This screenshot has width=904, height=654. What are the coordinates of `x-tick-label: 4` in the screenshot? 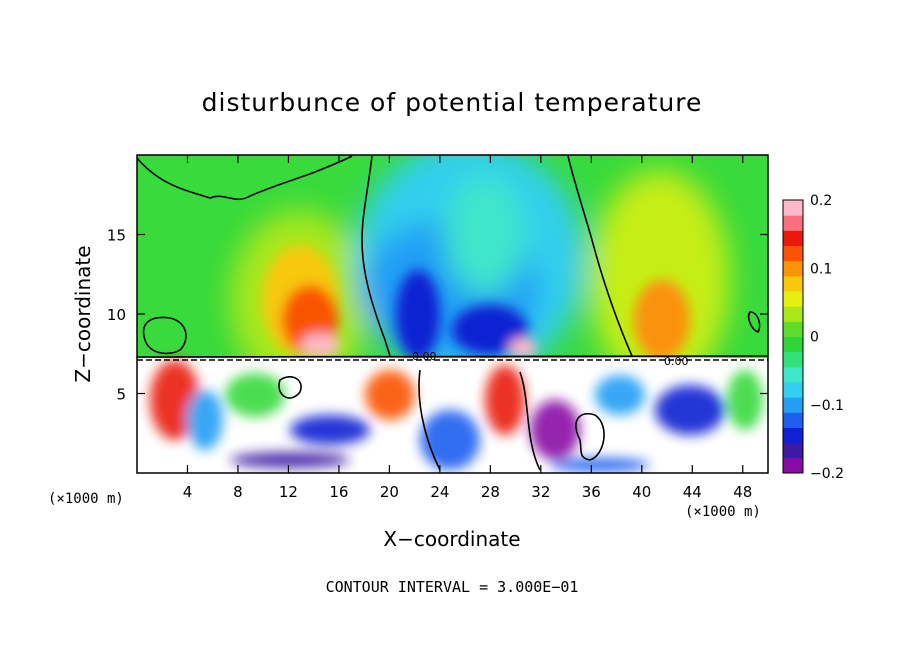 It's located at (188, 492).